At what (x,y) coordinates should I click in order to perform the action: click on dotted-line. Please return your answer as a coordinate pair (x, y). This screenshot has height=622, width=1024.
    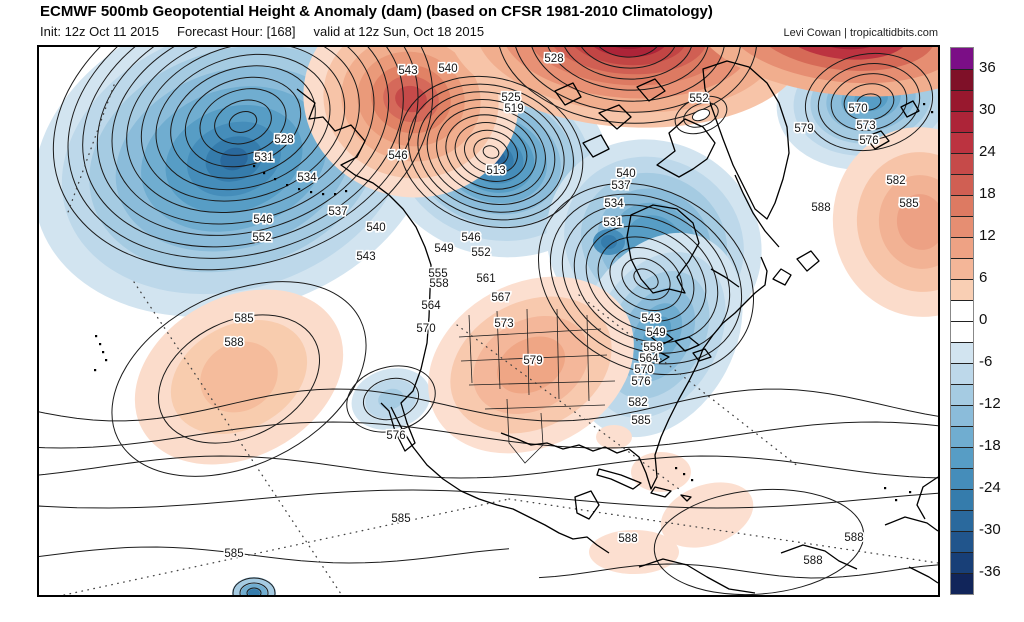
    Looking at the image, I should click on (689, 381).